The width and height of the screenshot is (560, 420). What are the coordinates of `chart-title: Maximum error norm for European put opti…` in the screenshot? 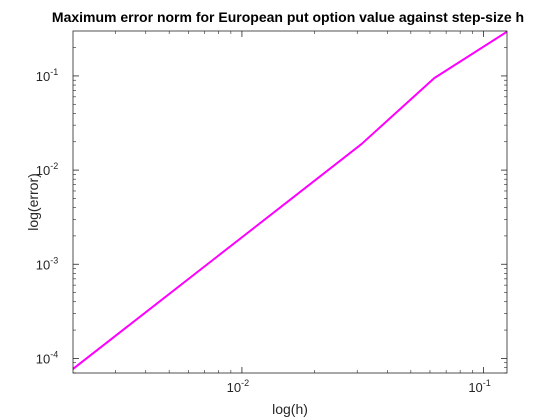 It's located at (288, 17).